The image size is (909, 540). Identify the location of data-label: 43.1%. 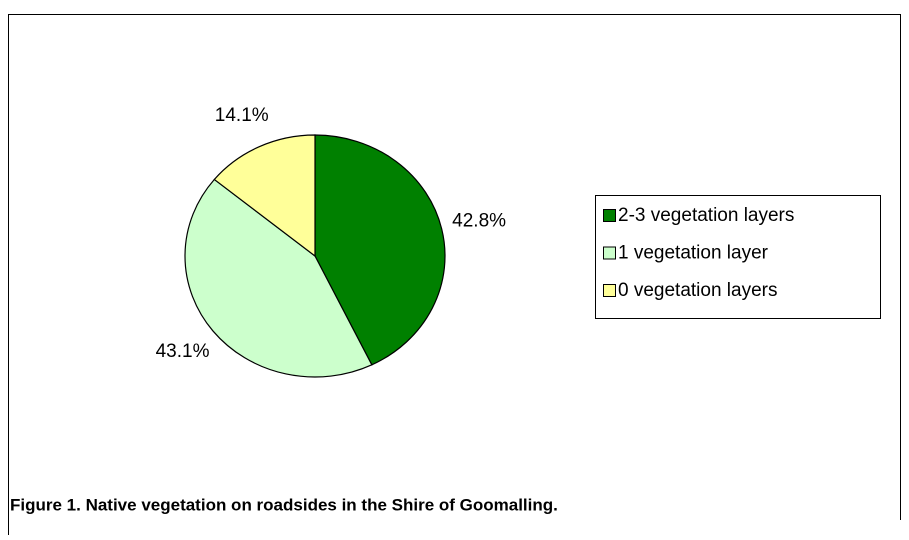
(183, 351).